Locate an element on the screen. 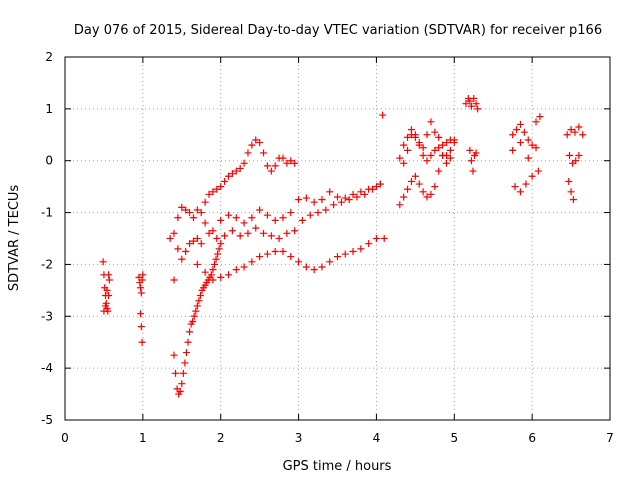 The image size is (640, 485). x-tick-label: 5 is located at coordinates (454, 438).